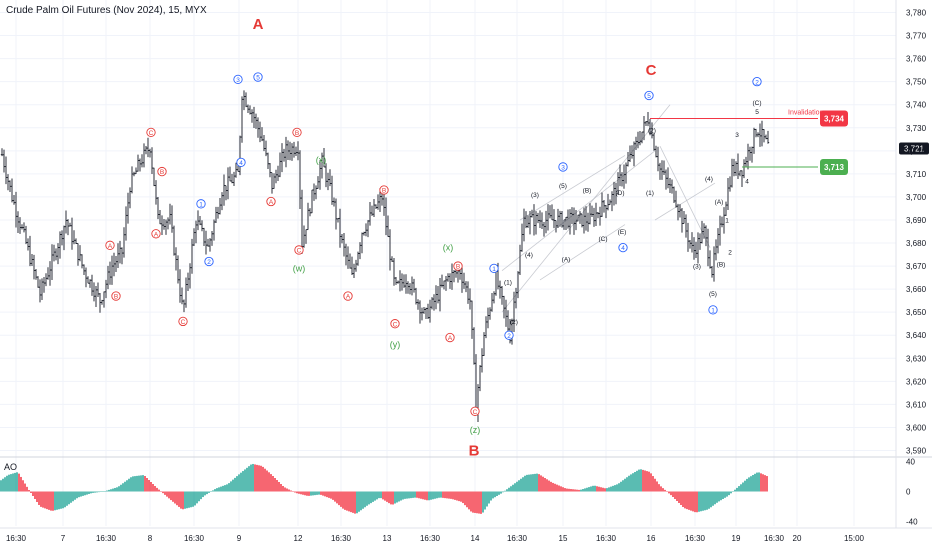  What do you see at coordinates (622, 232) in the screenshot?
I see `wave-label-minor: (E)` at bounding box center [622, 232].